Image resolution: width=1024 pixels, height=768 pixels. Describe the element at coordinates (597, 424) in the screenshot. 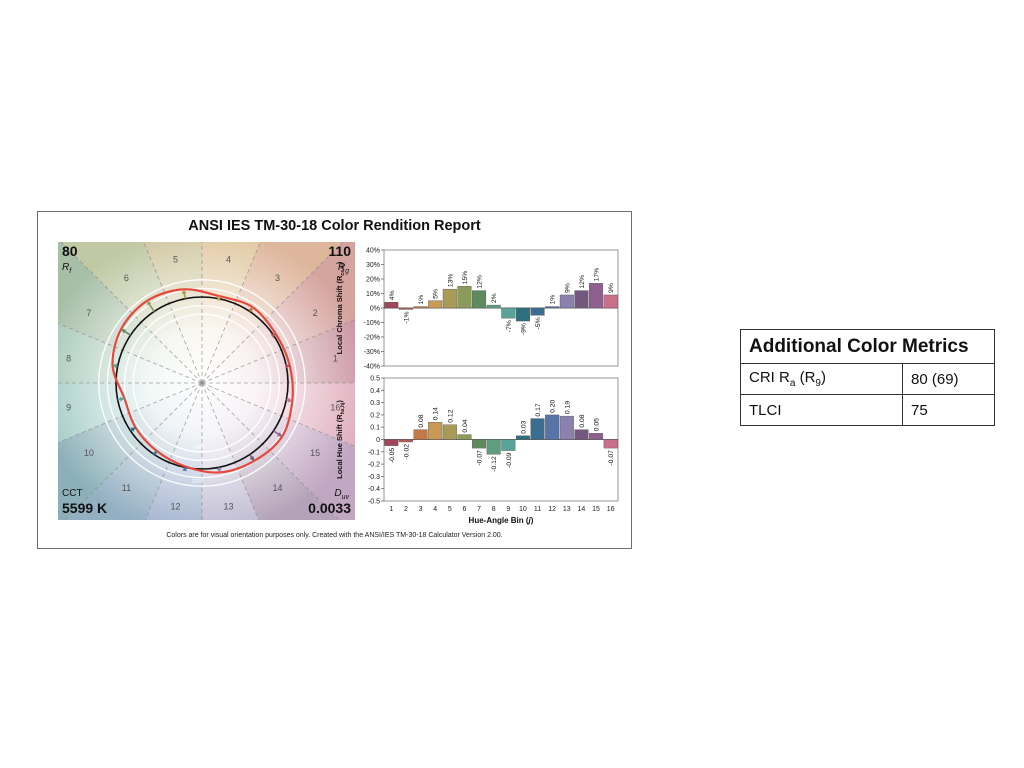

I see `data-label: 0.05` at that location.